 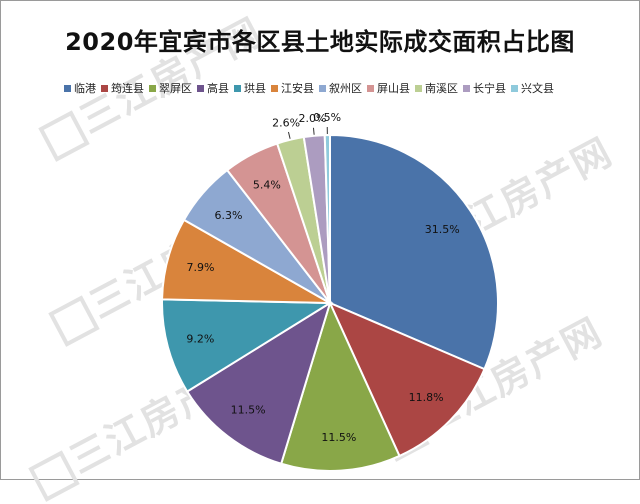 What do you see at coordinates (327, 117) in the screenshot?
I see `data-label: 0.5%` at bounding box center [327, 117].